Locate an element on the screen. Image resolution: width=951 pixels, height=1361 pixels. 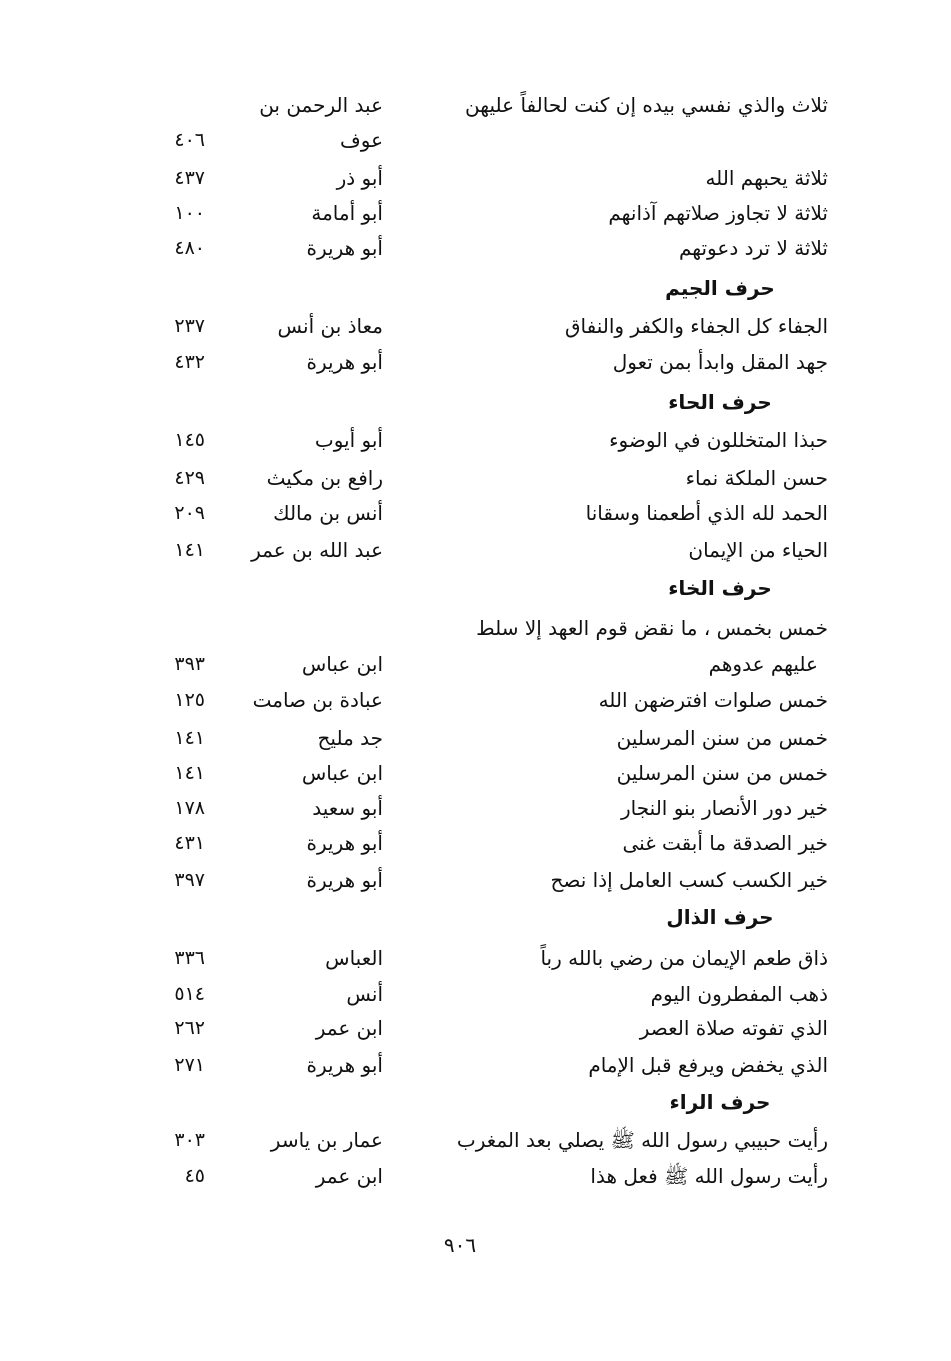
index-entry: خمس بخمس ، ما نقض قوم العهد إلا سلط is located at coordinates (475, 628).